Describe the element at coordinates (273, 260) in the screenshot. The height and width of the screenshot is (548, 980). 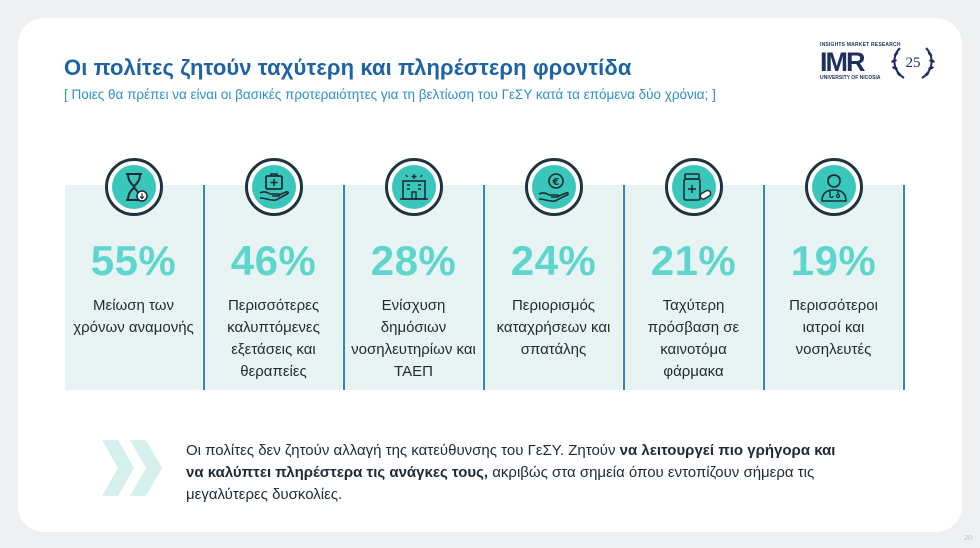
I see `priority-percent: 46%` at that location.